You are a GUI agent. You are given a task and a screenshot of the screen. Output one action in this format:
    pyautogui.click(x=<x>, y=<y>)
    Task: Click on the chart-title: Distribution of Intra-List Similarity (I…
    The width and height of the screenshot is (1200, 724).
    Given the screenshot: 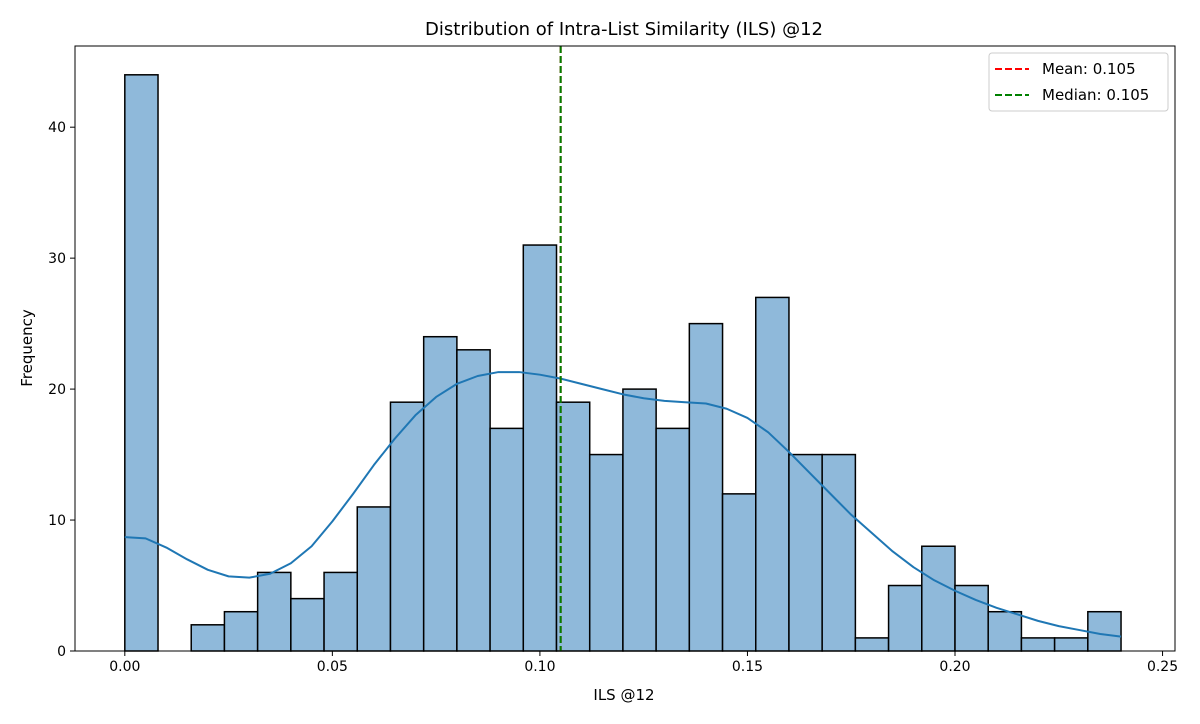 What is the action you would take?
    pyautogui.click(x=624, y=29)
    